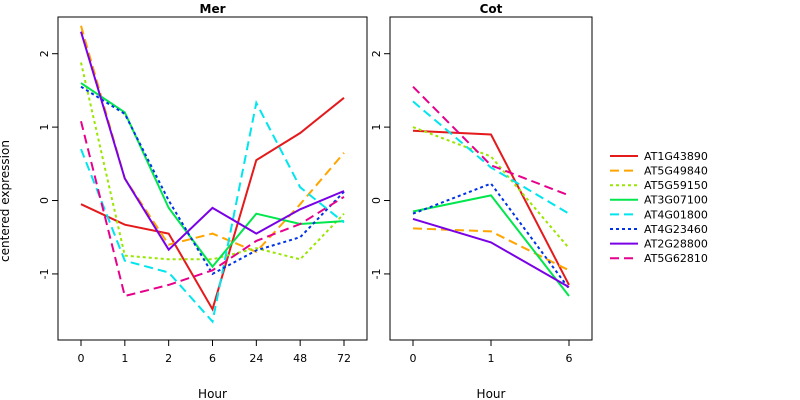 The image size is (800, 400). What do you see at coordinates (676, 156) in the screenshot?
I see `legend-label: AT1G43890` at bounding box center [676, 156].